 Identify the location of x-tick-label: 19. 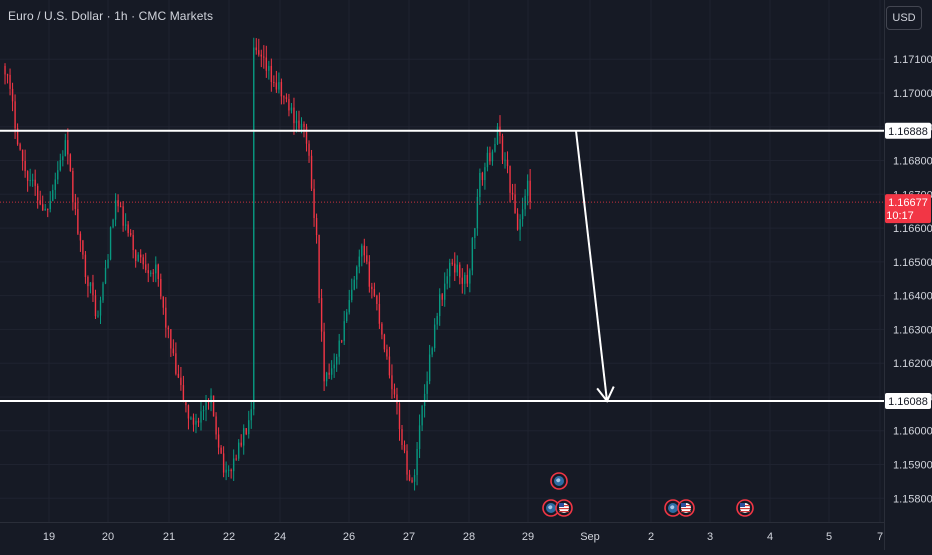
(49, 537).